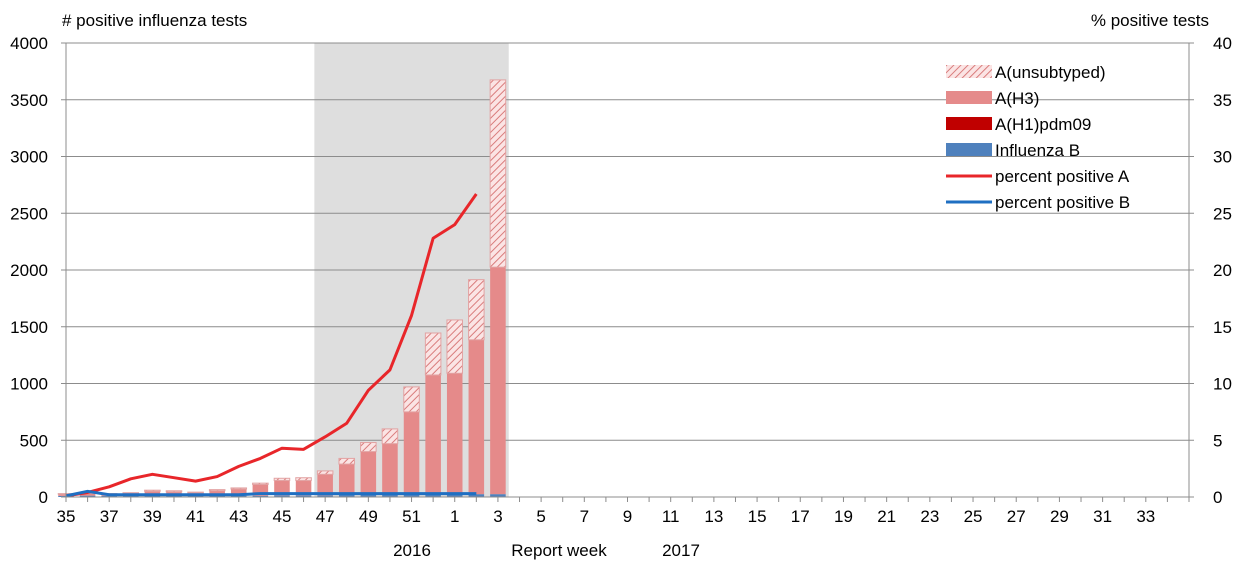 Image resolution: width=1243 pixels, height=568 pixels. I want to click on legend-label-influenza-b: Influenza B, so click(1037, 150).